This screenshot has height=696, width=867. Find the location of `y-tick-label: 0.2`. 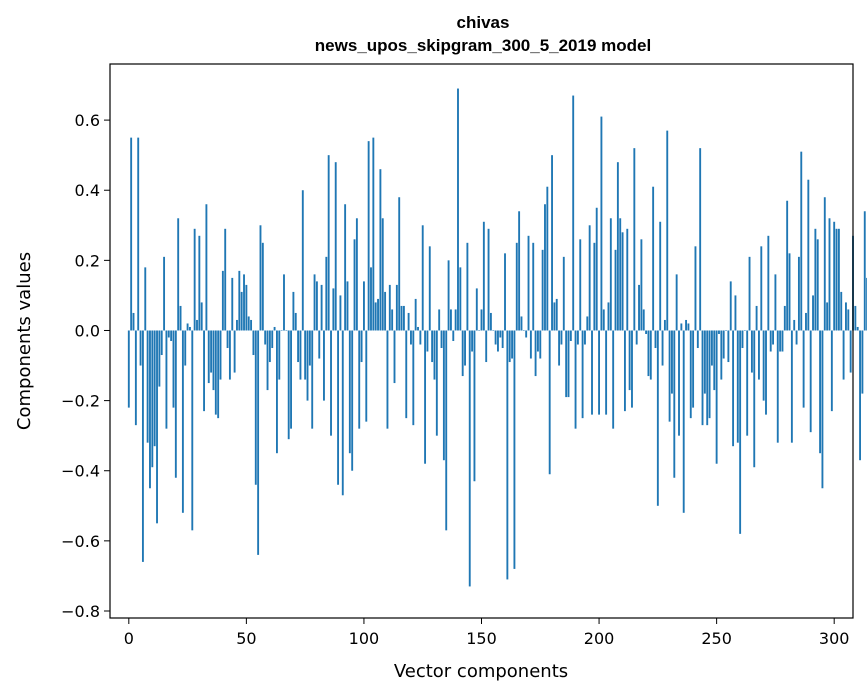

y-tick-label: 0.2 is located at coordinates (87, 260).